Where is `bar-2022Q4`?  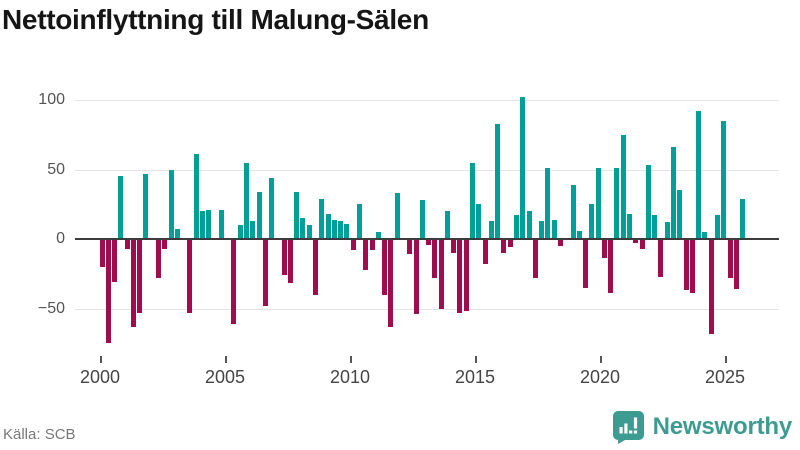 bar-2022Q4 is located at coordinates (673, 193).